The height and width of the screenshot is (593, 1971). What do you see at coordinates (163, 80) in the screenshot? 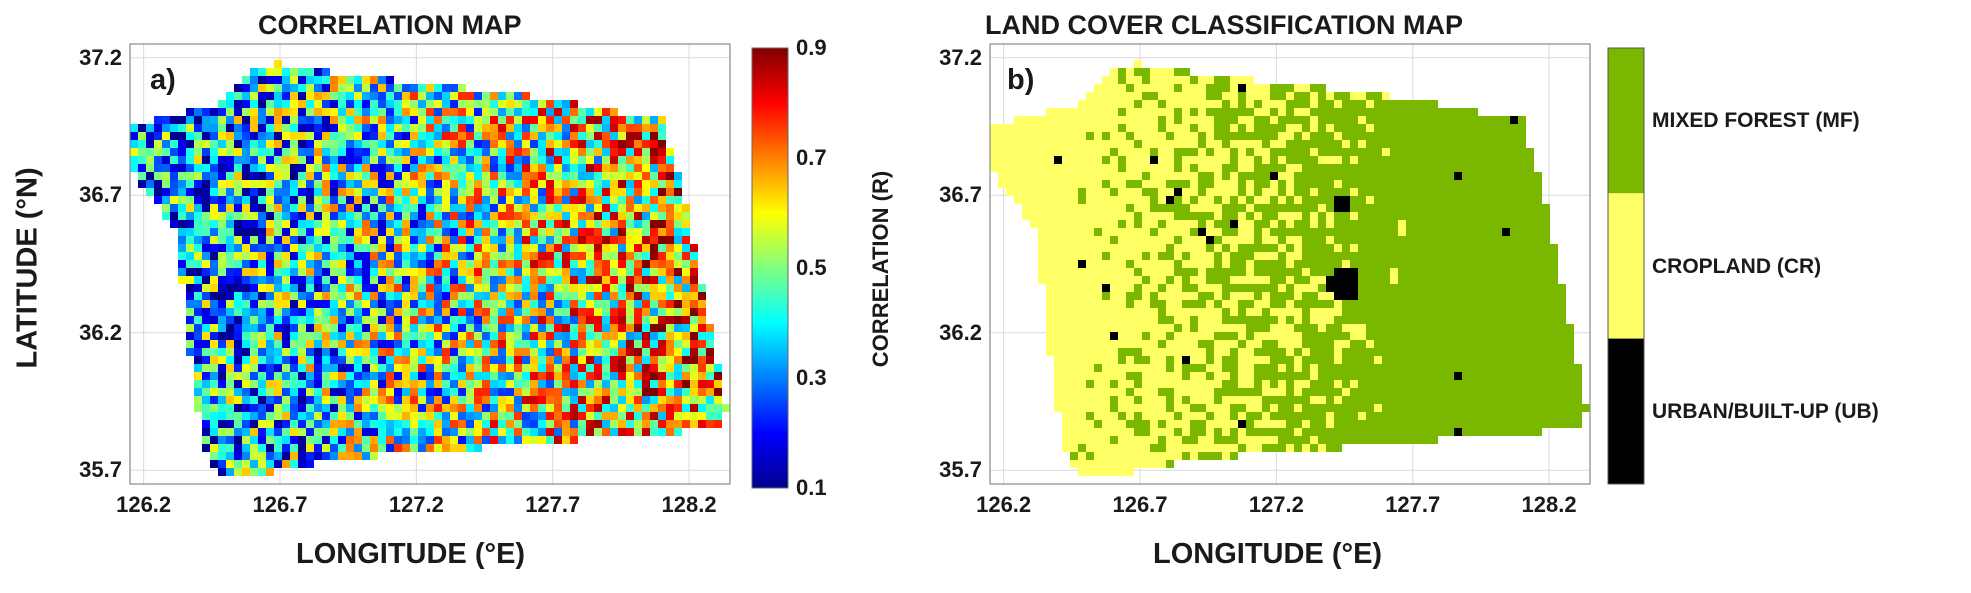
I see `panel-a-letter: a)` at bounding box center [163, 80].